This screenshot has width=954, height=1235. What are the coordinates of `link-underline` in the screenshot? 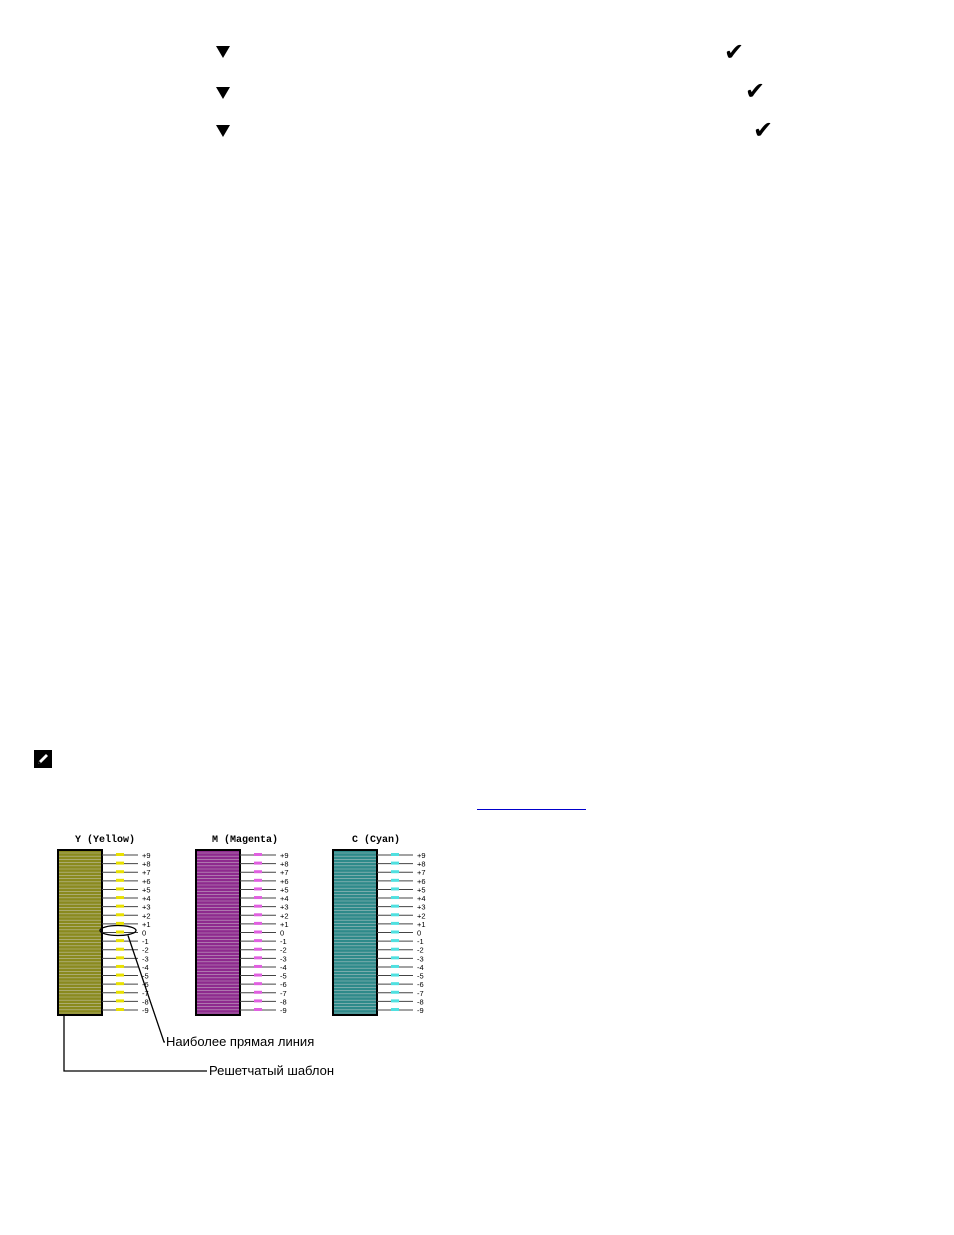 It's located at (531, 809).